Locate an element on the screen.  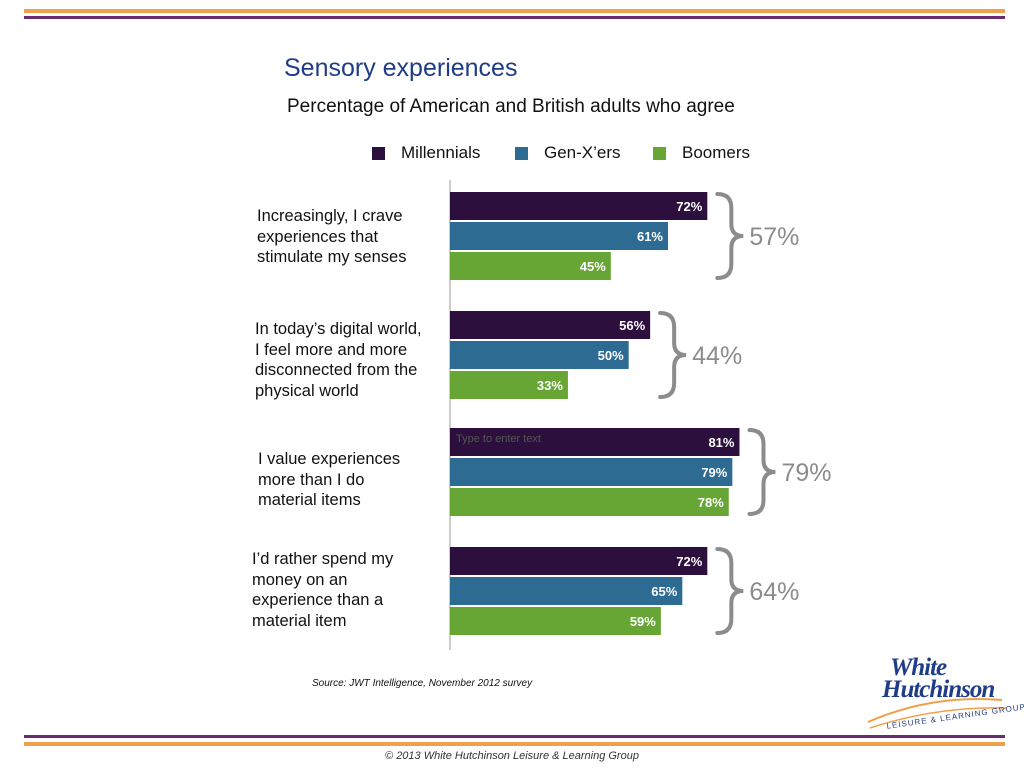
legend-label-millennials: Millennials is located at coordinates (441, 152).